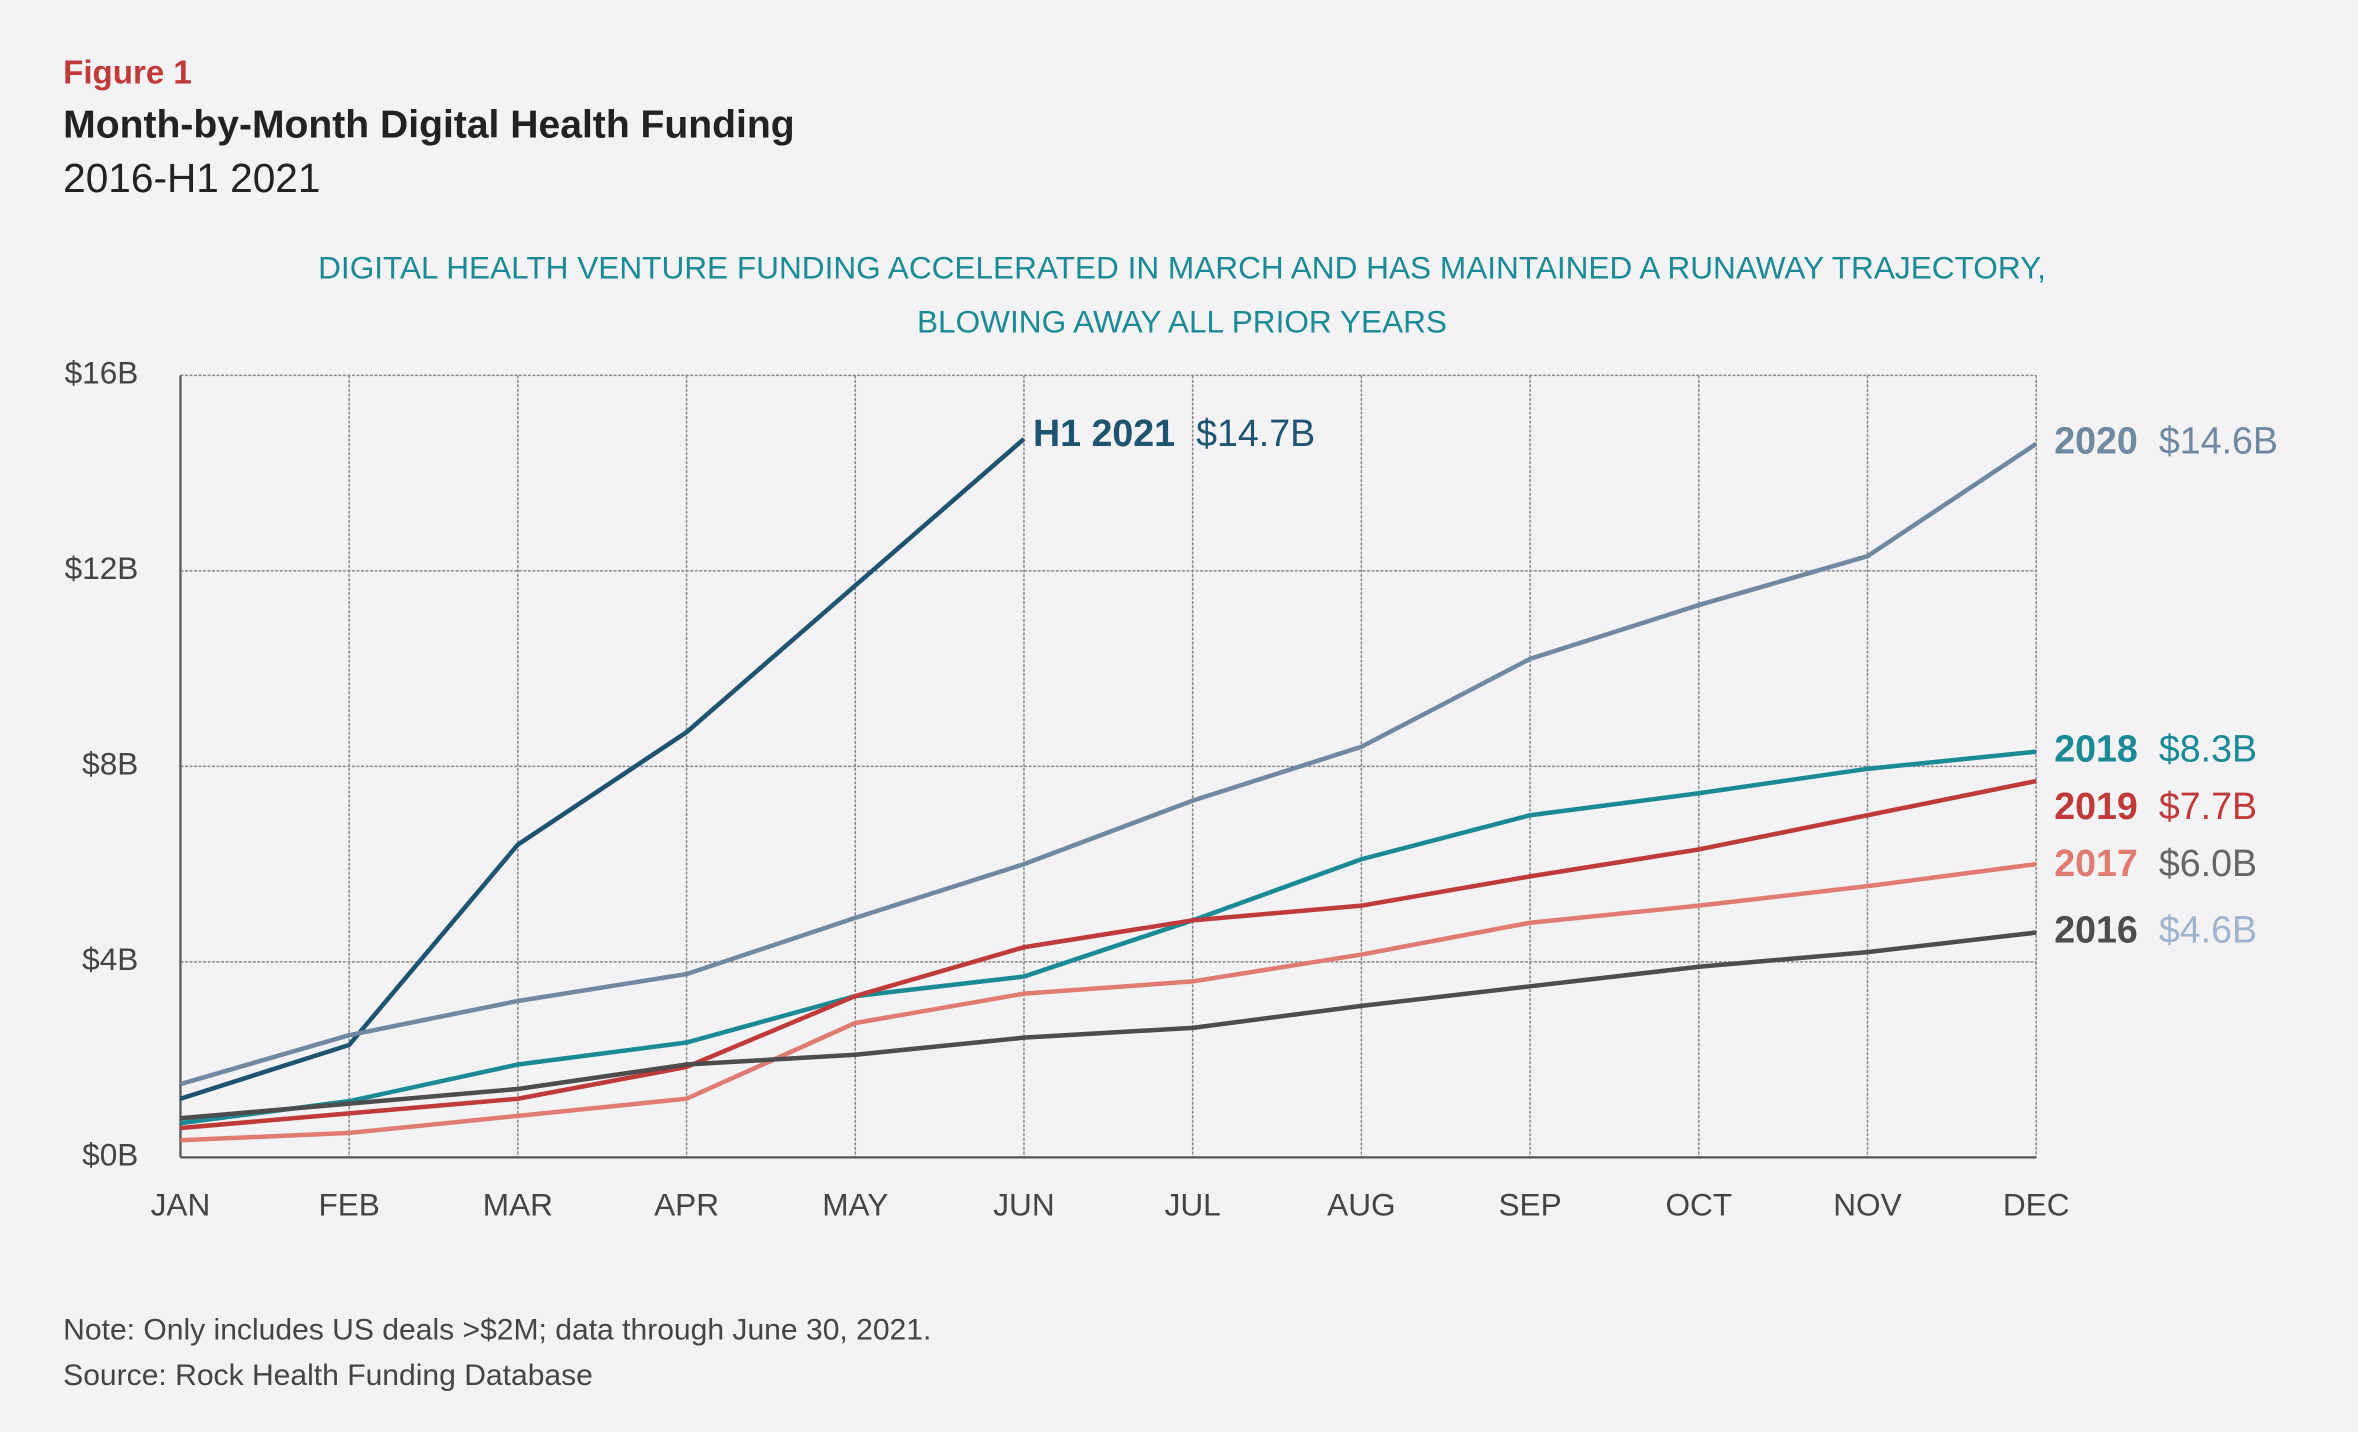 The image size is (2358, 1432). I want to click on x-tick-label: MAY, so click(855, 1204).